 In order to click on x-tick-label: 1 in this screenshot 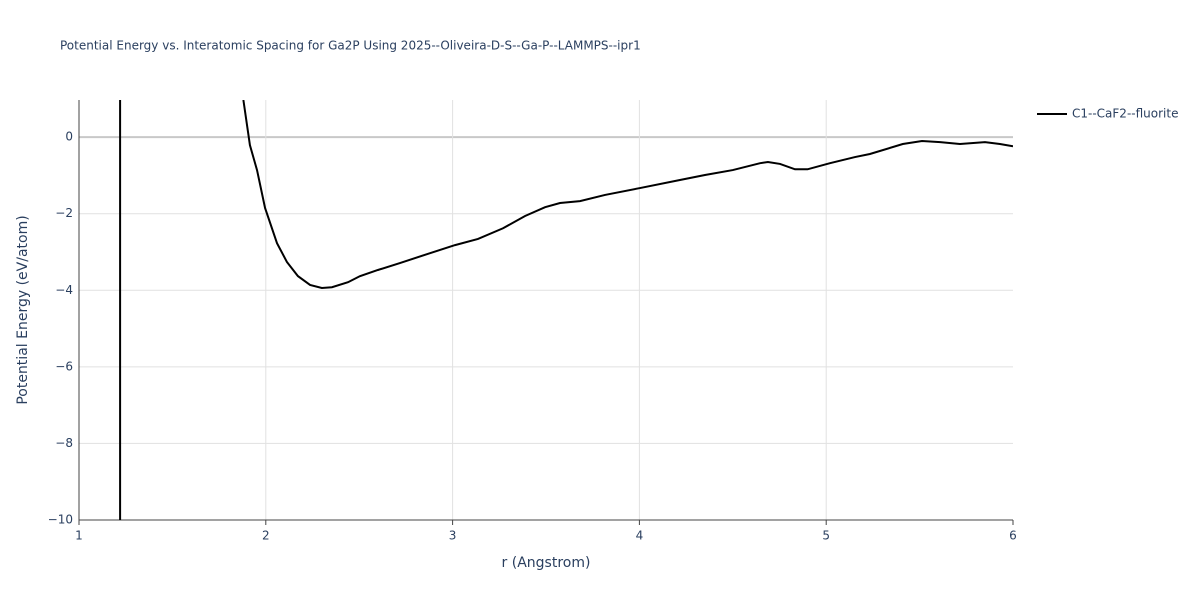, I will do `click(79, 536)`.